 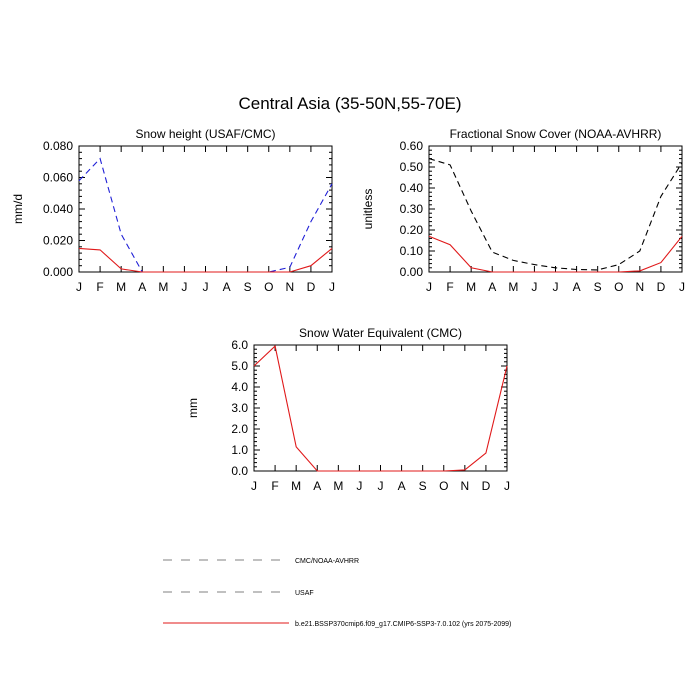 I want to click on y-axis-label: mm, so click(x=193, y=408).